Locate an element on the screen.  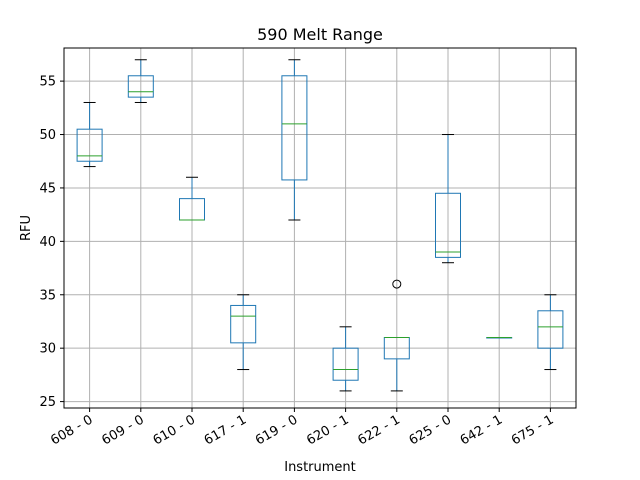
chart-title: 590 Melt Range is located at coordinates (320, 34).